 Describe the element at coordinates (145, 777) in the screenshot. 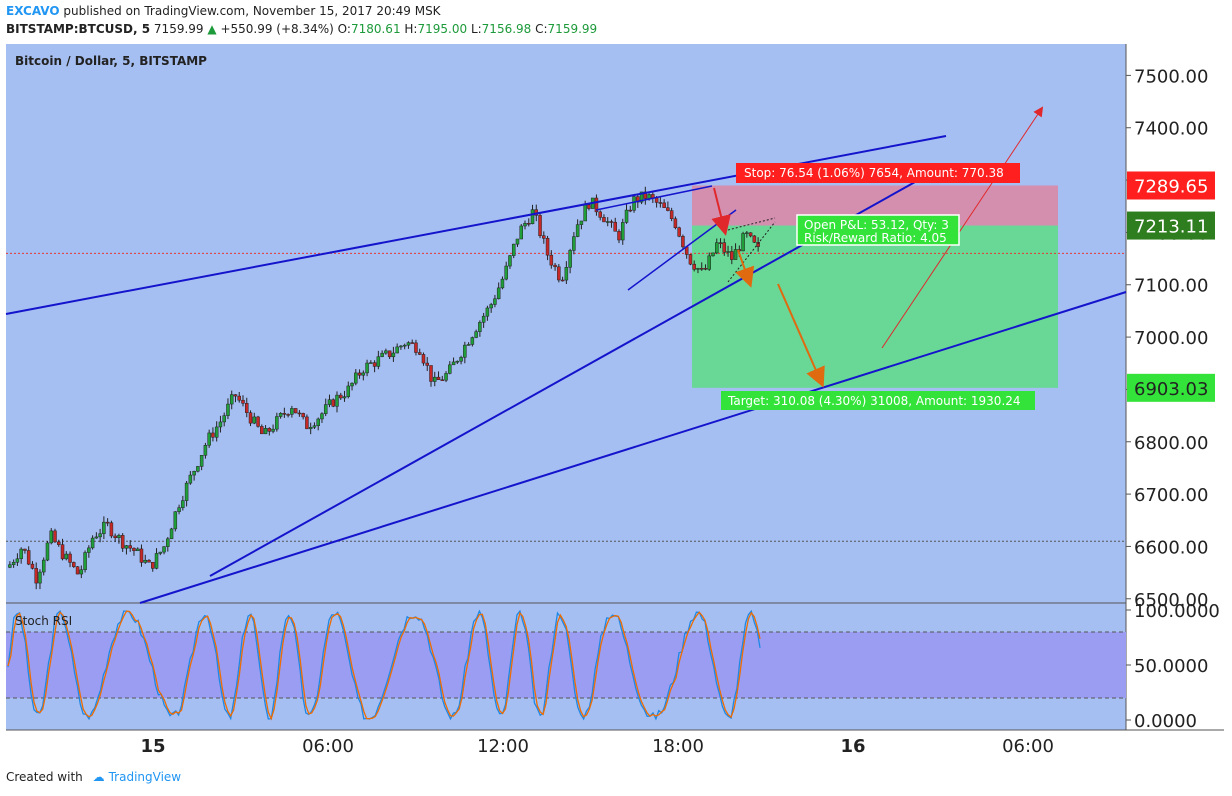

I see `tradingview-link: TradingView` at that location.